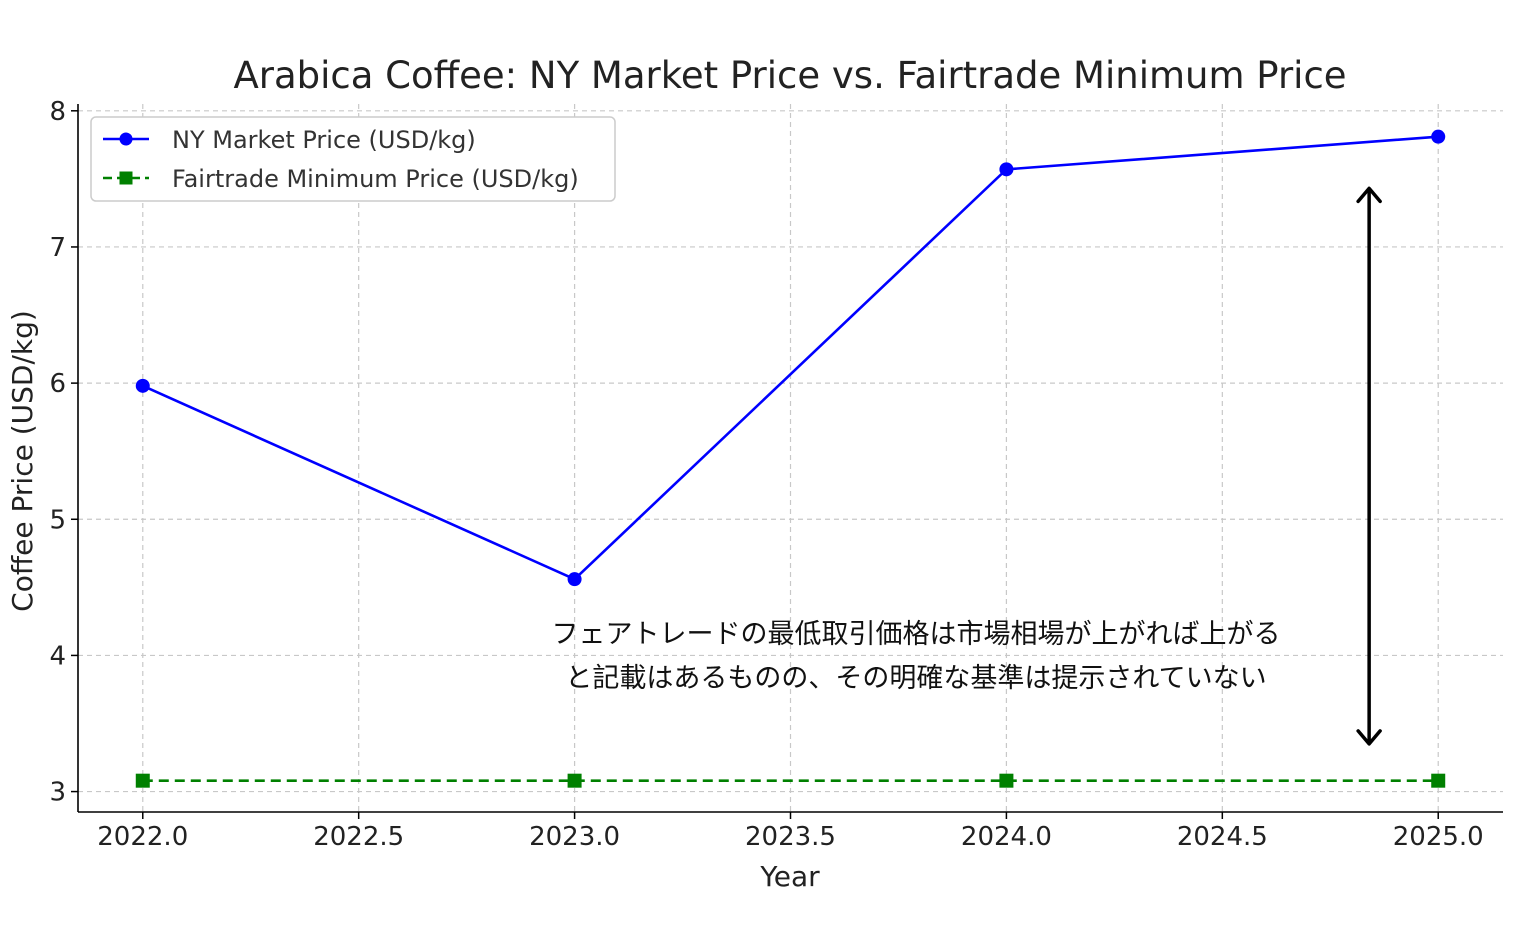 The width and height of the screenshot is (1514, 938). I want to click on x-axis-label: Year, so click(789, 876).